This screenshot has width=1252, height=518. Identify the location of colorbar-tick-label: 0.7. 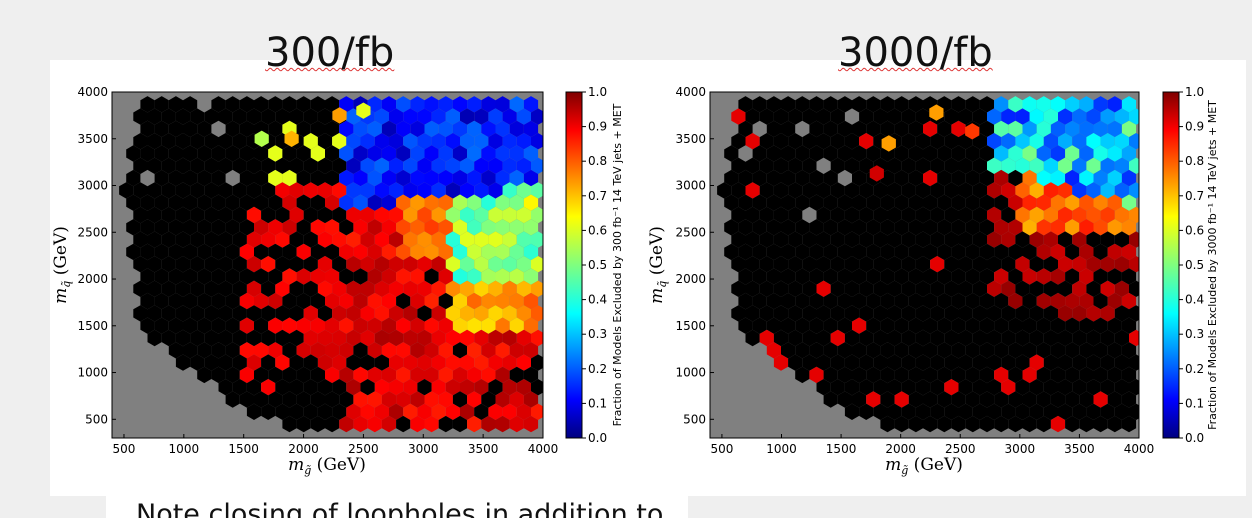
(597, 196).